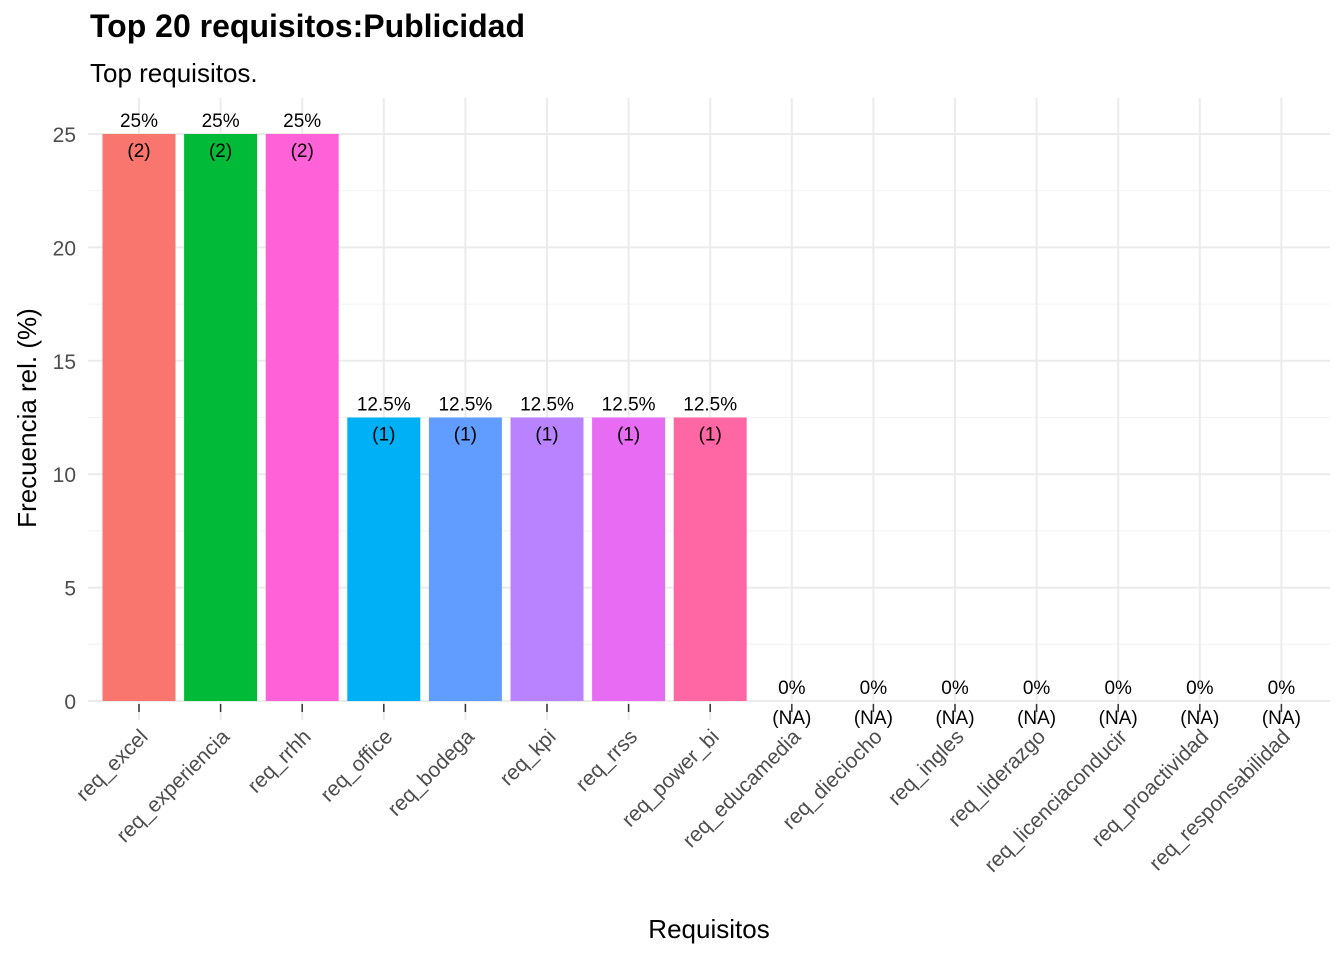 This screenshot has width=1344, height=960. What do you see at coordinates (308, 26) in the screenshot?
I see `chart-title: Top 20 requisitos:Publicidad` at bounding box center [308, 26].